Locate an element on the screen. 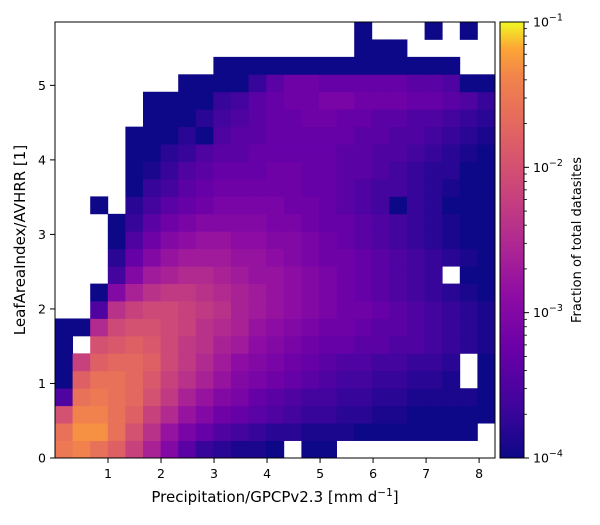 This screenshot has height=525, width=600. x-axis-label: Precipitation/GPCPv2.3 [mm d−1] is located at coordinates (274, 496).